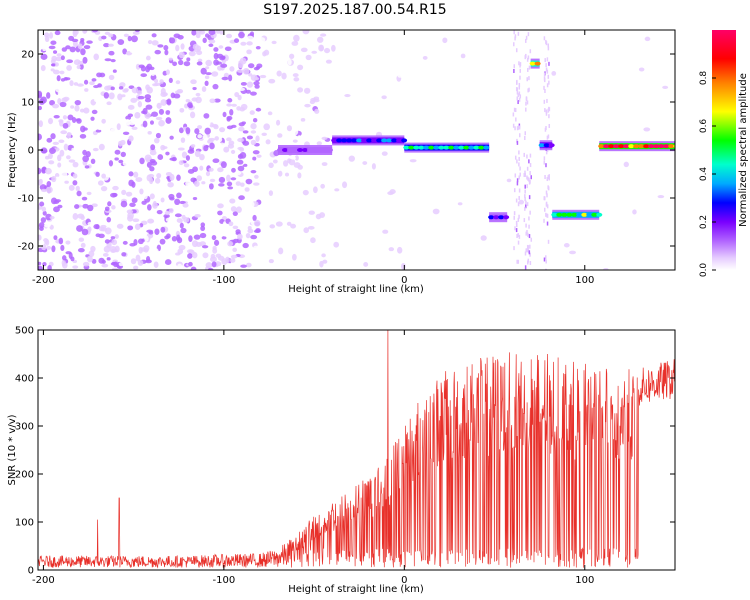 The width and height of the screenshot is (750, 600). Describe the element at coordinates (704, 270) in the screenshot. I see `colorbar-tick-label: 0.0` at that location.